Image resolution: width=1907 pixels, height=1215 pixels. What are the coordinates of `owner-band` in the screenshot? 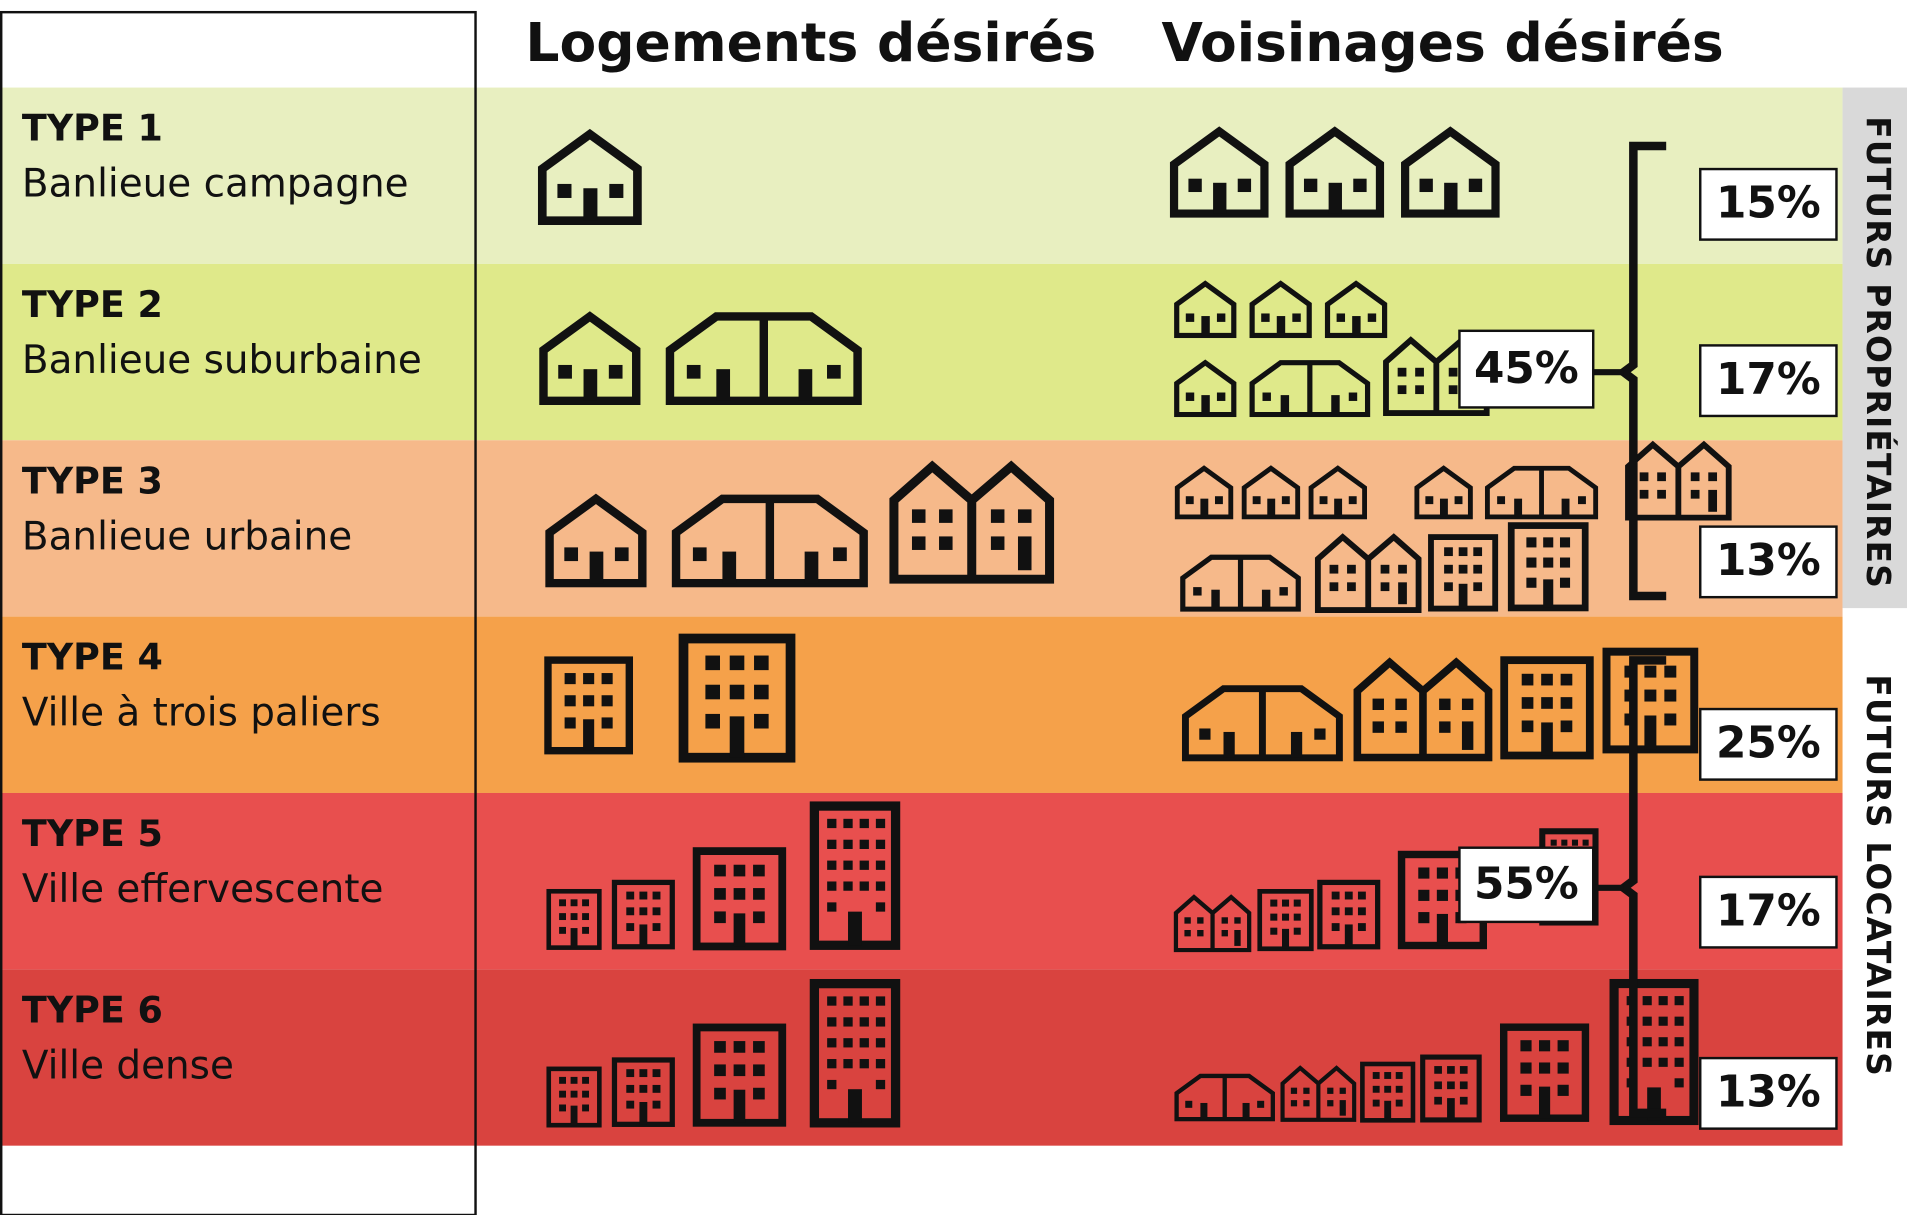 It's located at (1874, 348).